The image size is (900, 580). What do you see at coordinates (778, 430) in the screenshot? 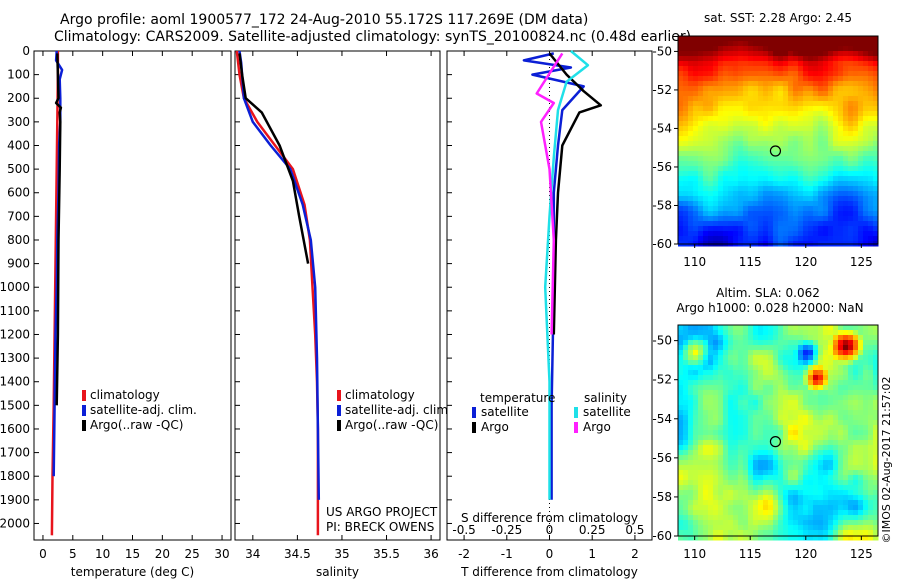
I see `map-frame` at bounding box center [778, 430].